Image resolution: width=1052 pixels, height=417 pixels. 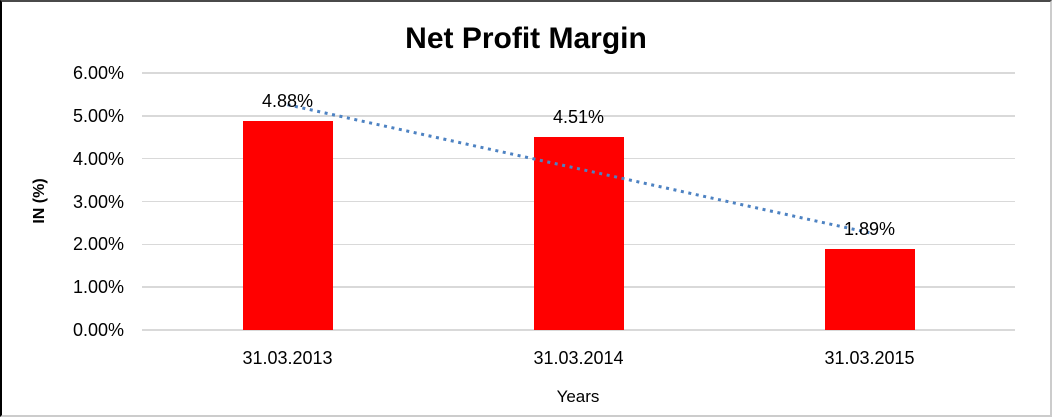 I want to click on bar-data-label: 4.88%, so click(x=287, y=100).